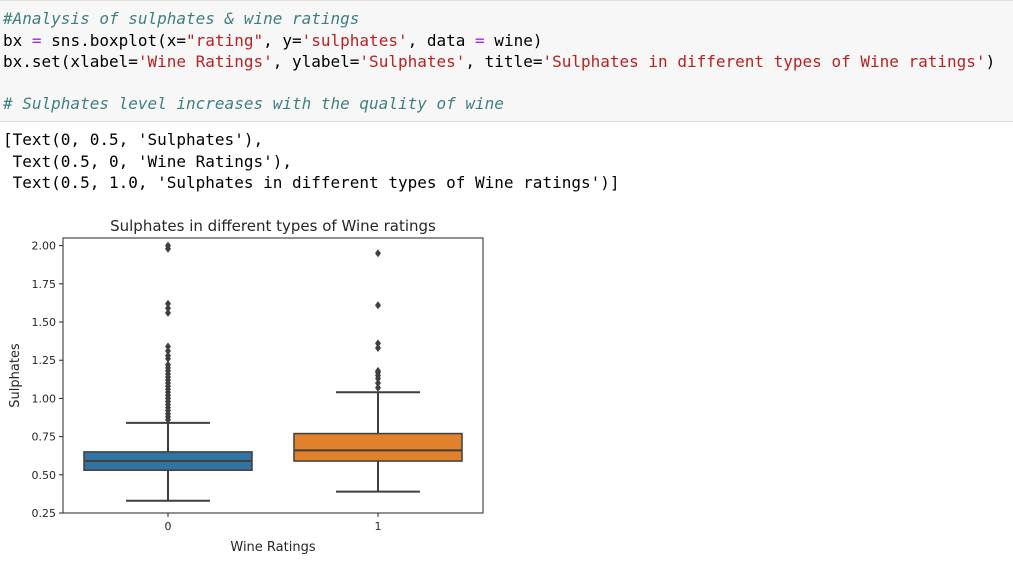 The width and height of the screenshot is (1013, 567). I want to click on code-string: "rating", so click(225, 40).